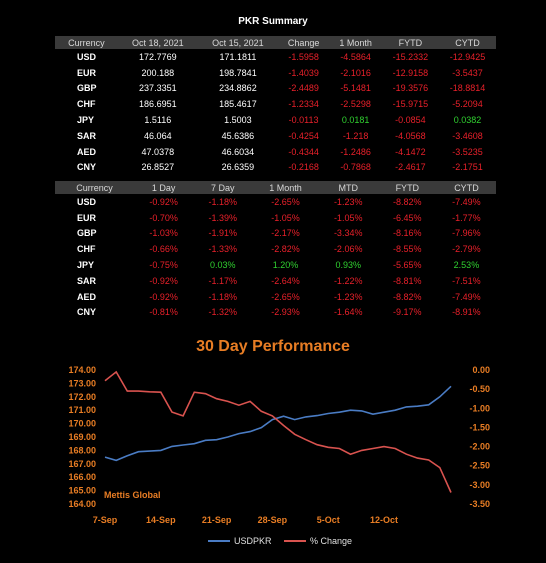  I want to click on table-cell: -1.03%, so click(163, 233).